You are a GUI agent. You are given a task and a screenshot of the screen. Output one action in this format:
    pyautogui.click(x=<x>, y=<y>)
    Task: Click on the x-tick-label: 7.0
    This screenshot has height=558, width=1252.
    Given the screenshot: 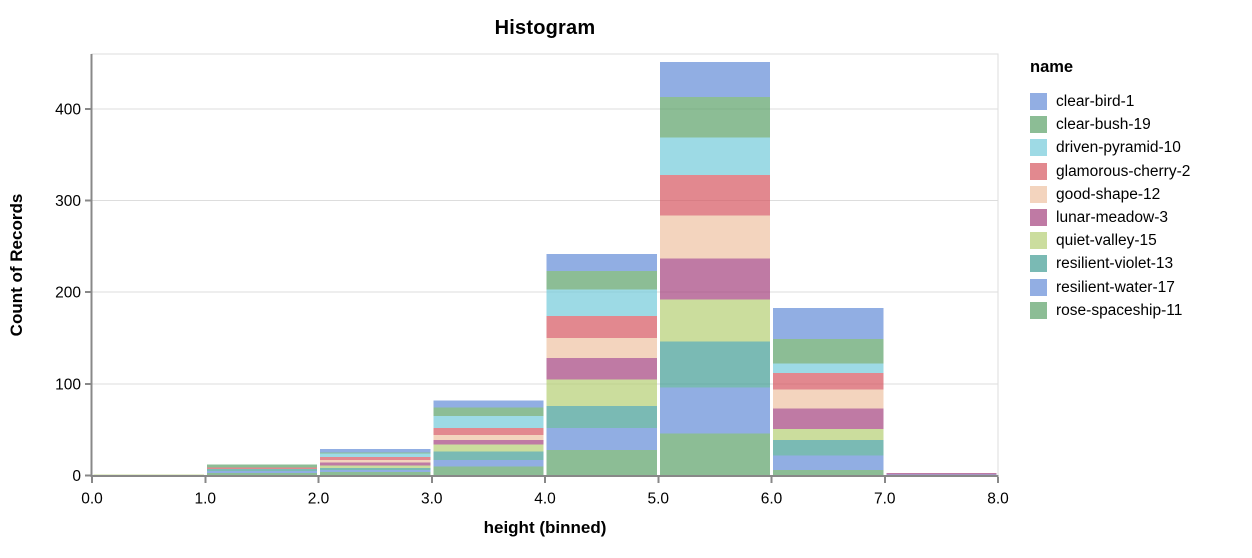 What is the action you would take?
    pyautogui.click(x=885, y=499)
    